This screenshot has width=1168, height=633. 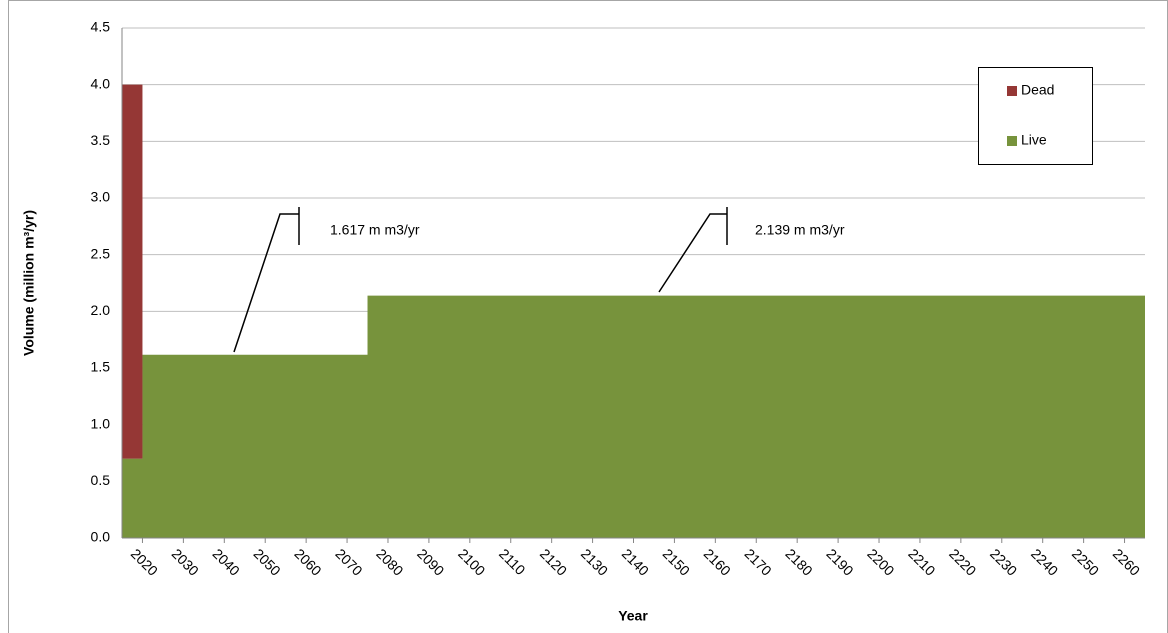 I want to click on legend-label: Dead, so click(x=1037, y=90).